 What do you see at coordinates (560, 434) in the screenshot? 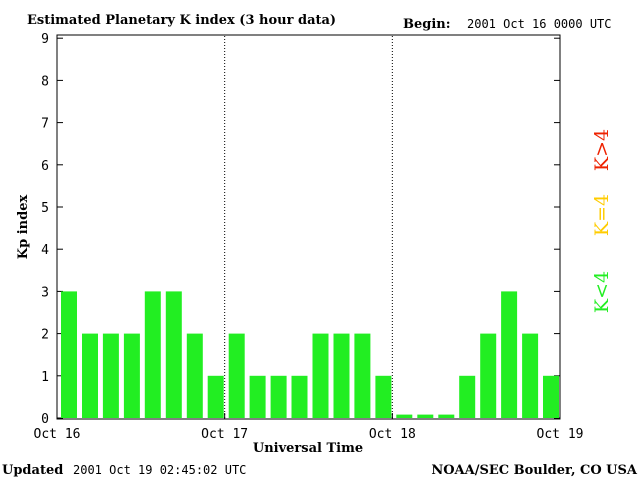
I see `x-tick-label: Oct 19` at bounding box center [560, 434].